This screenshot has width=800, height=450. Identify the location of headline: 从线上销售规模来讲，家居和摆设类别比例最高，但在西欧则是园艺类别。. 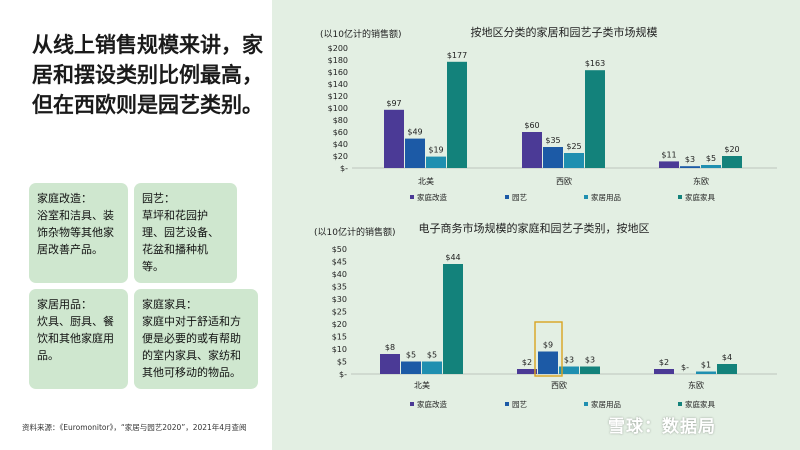
(147, 75).